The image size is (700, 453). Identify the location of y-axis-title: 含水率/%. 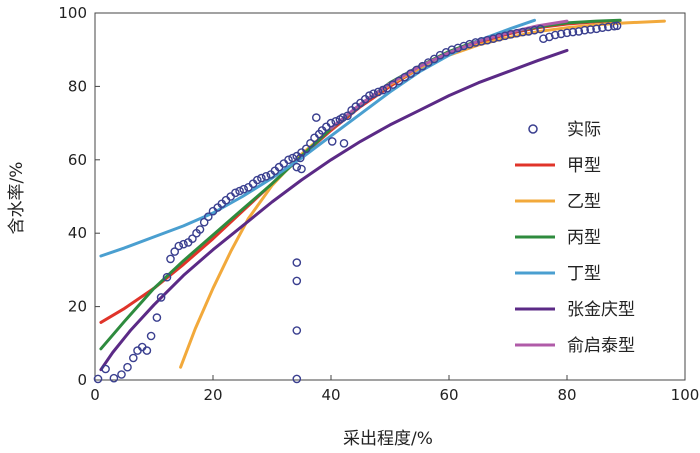
(17, 198).